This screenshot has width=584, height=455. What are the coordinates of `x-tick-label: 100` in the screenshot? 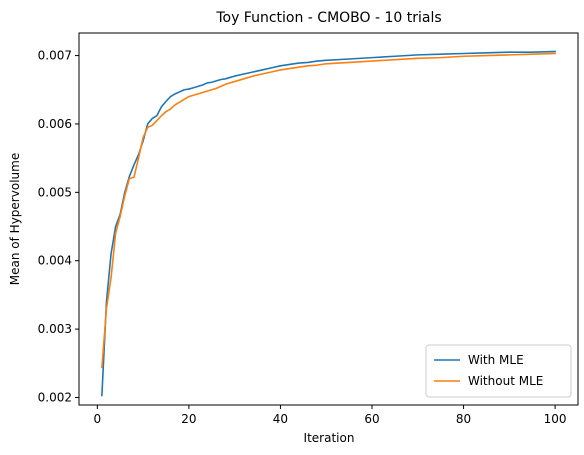 It's located at (555, 419).